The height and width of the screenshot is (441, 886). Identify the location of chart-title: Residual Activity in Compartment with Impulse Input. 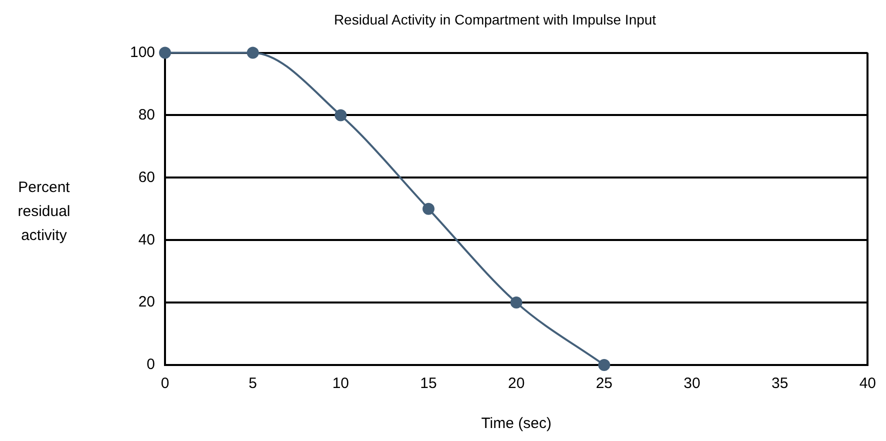
(495, 19).